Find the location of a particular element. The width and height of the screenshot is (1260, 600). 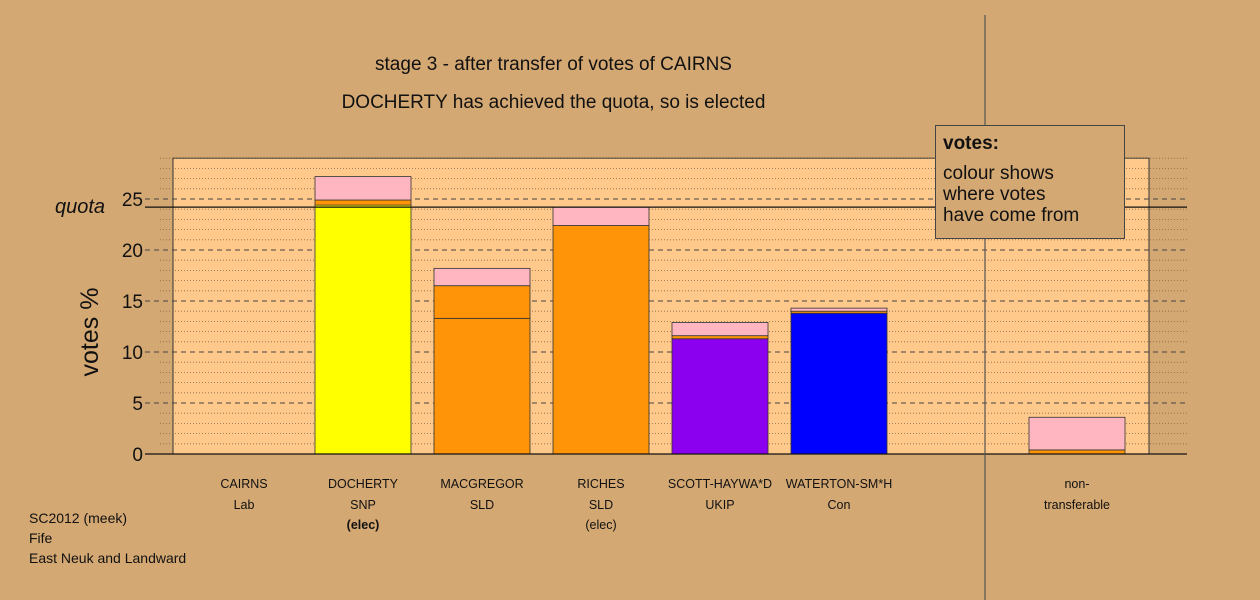

legend-title: votes: is located at coordinates (971, 143).